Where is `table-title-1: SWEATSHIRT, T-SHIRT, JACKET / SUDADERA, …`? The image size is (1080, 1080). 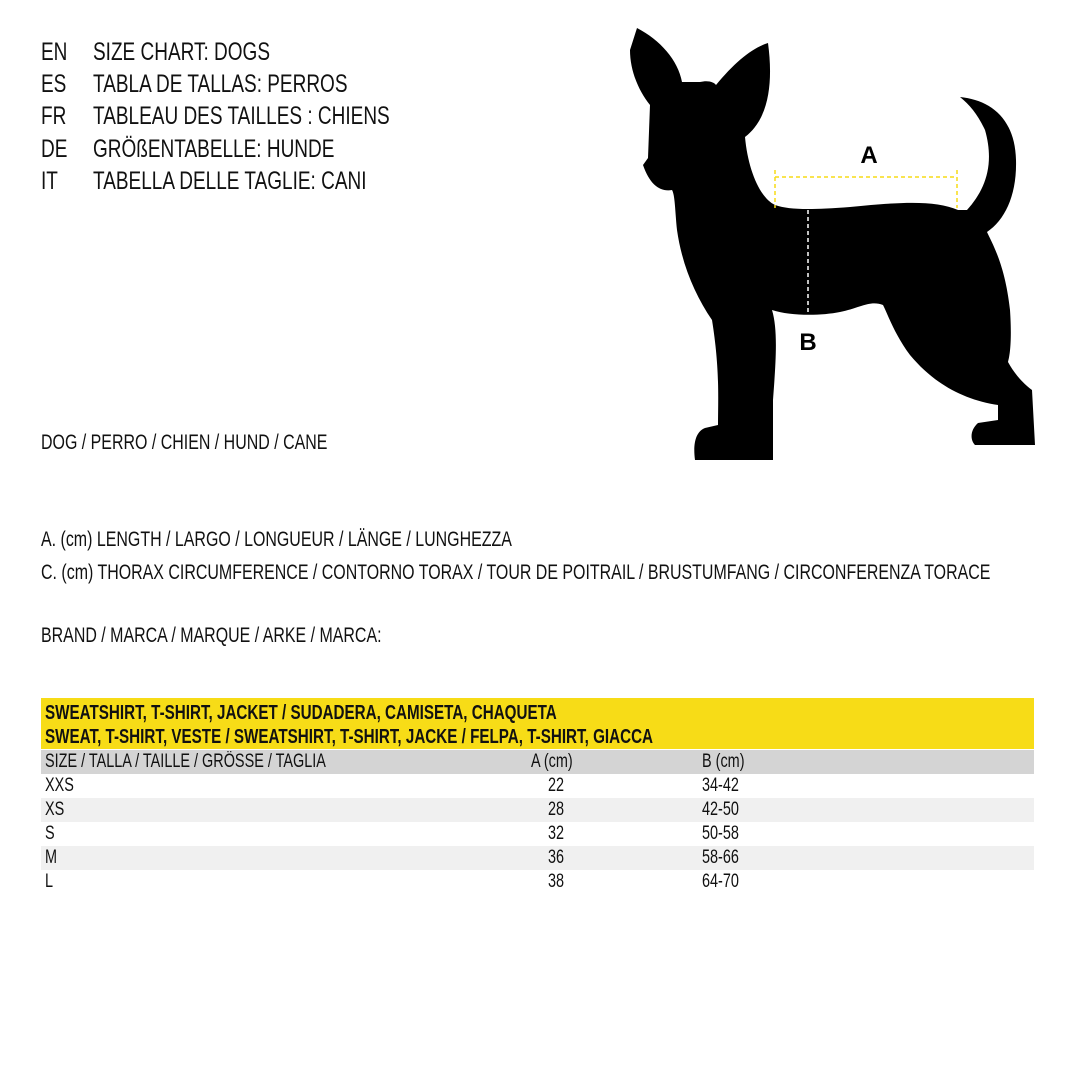
table-title-1: SWEATSHIRT, T-SHIRT, JACKET / SUDADERA, … is located at coordinates (301, 713).